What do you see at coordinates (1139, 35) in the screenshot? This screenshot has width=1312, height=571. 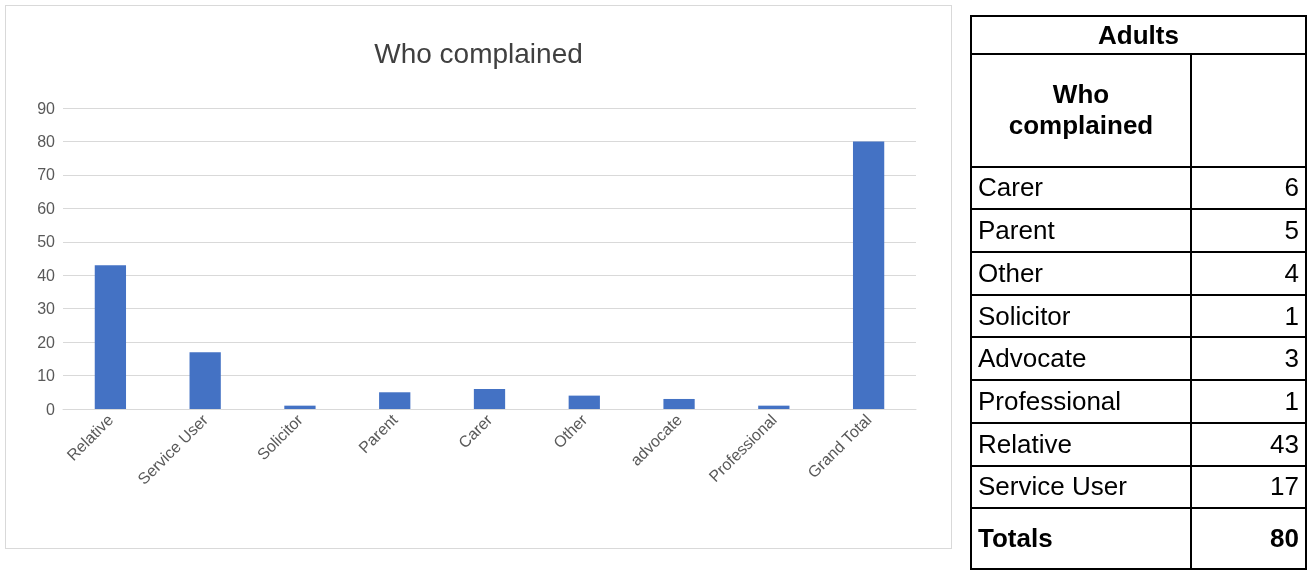 I see `text: Adults` at bounding box center [1139, 35].